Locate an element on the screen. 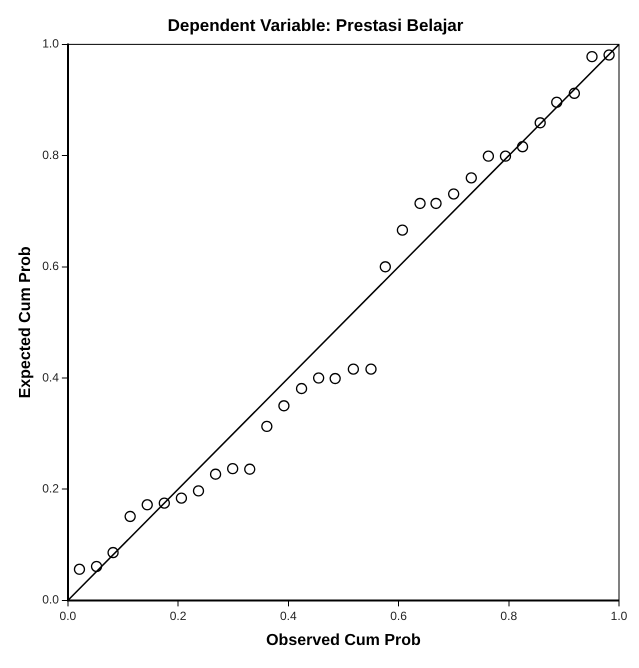 This screenshot has height=668, width=639. y-tick-label: 0.4 is located at coordinates (51, 377).